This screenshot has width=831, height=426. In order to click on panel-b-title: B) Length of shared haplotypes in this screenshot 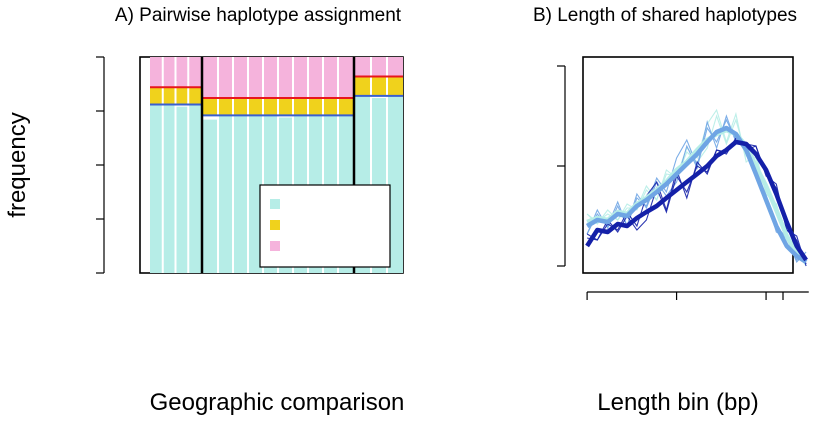, I will do `click(665, 15)`.